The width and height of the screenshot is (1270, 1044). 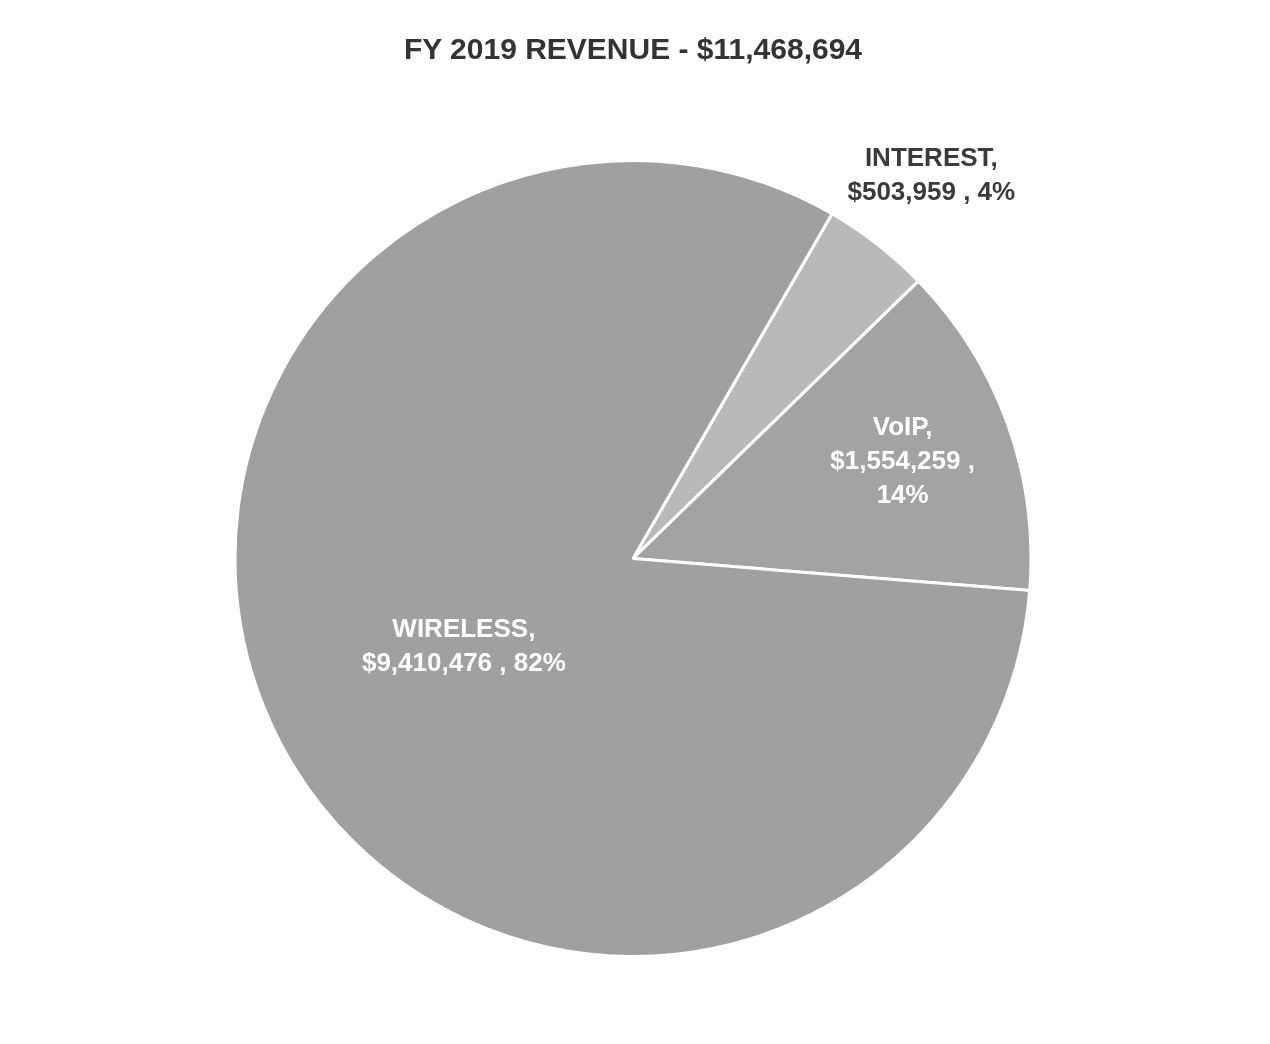 I want to click on slice-label: VoIP, $1,554,259 , 14%, so click(x=902, y=459).